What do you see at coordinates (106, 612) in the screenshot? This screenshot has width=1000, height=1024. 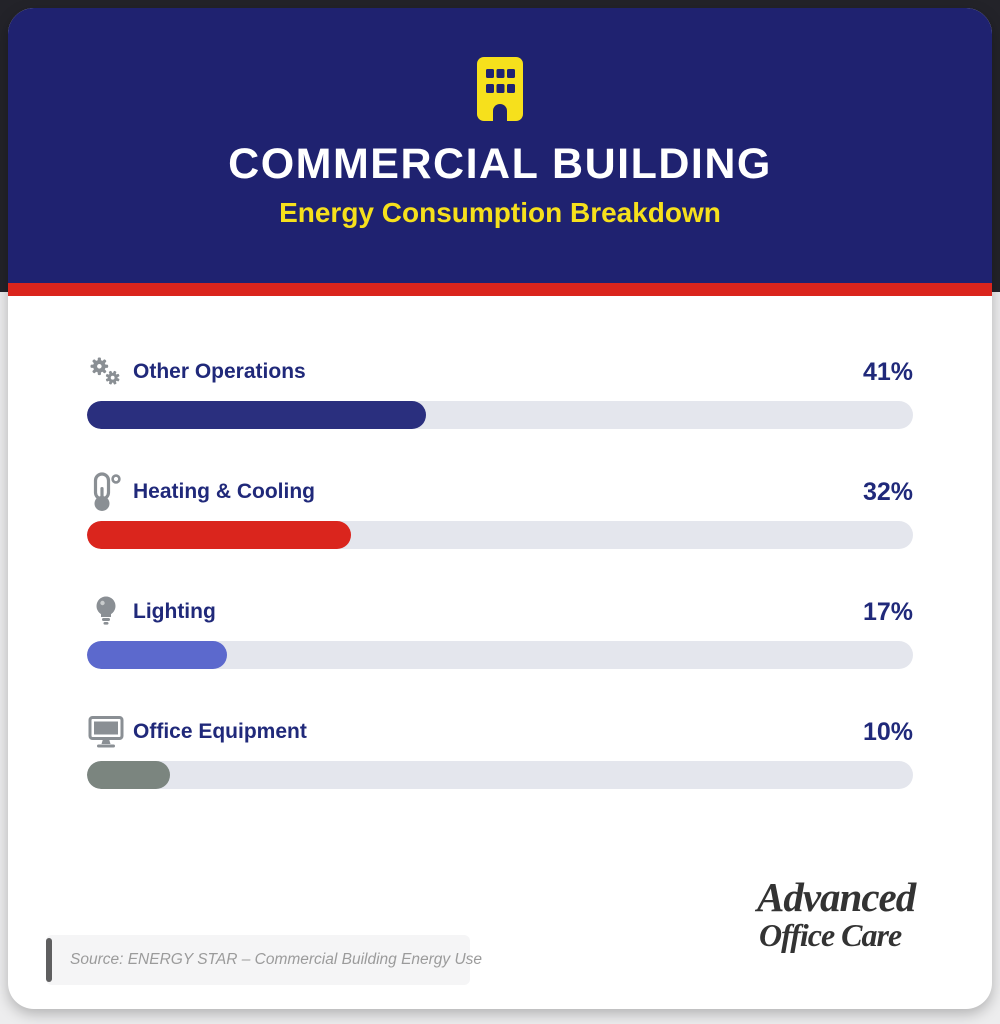 I see `lightbulb-icon` at bounding box center [106, 612].